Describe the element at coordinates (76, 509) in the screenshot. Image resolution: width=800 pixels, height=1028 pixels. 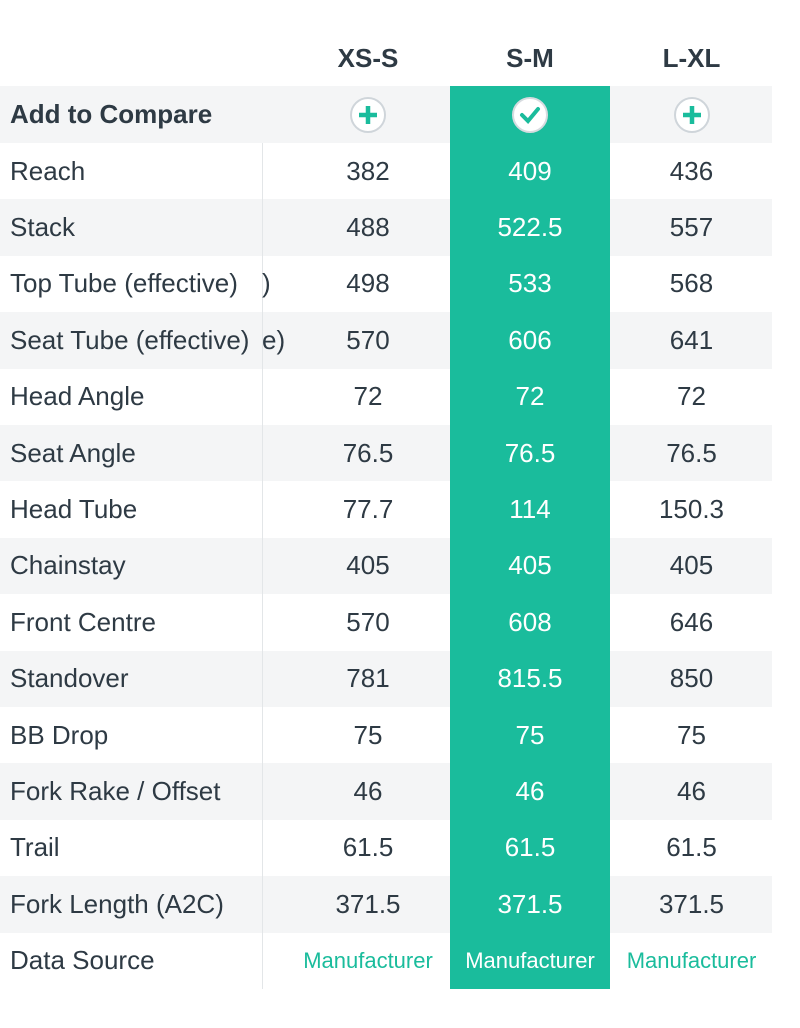
I see `row-label: Head Tube` at that location.